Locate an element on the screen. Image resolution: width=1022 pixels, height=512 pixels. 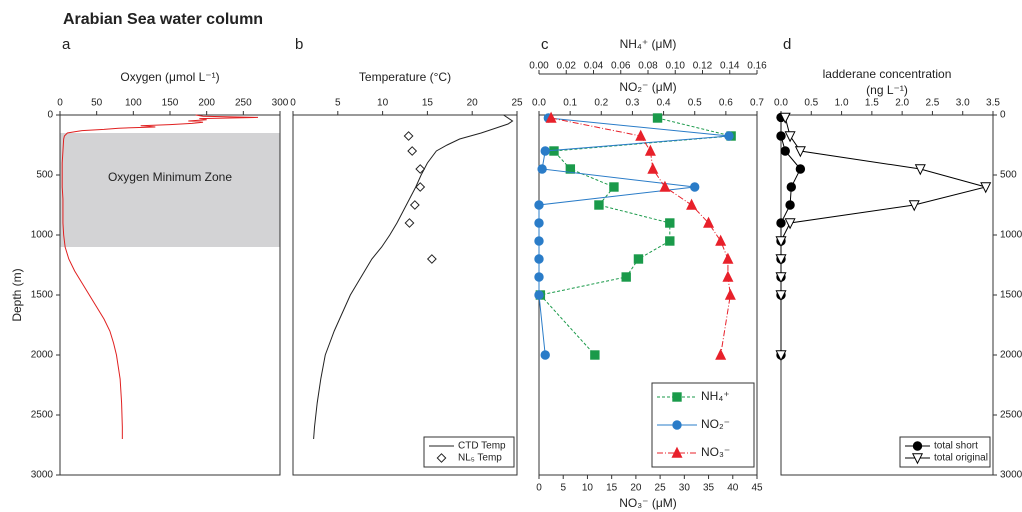
plot-frame is located at coordinates (887, 295).